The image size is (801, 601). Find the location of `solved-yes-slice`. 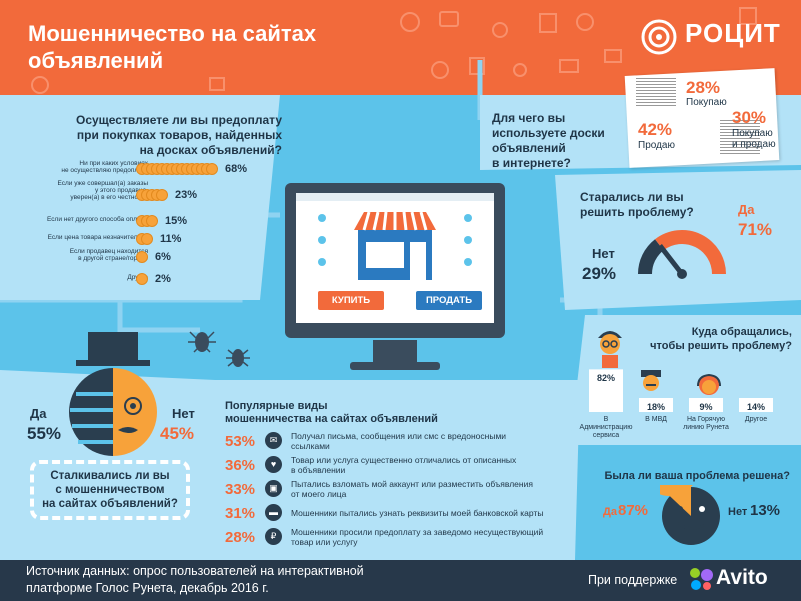

solved-yes-slice is located at coordinates (676, 500).